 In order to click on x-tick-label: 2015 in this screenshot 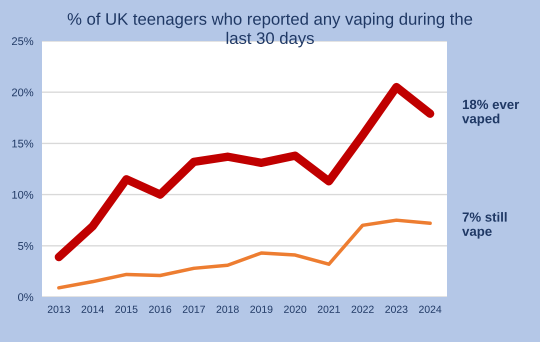, I will do `click(126, 309)`.